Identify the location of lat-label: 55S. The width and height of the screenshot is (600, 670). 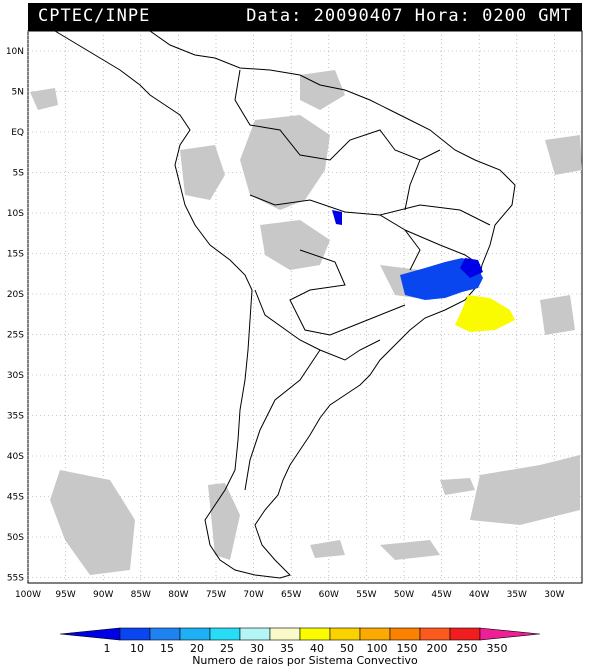
(15, 579).